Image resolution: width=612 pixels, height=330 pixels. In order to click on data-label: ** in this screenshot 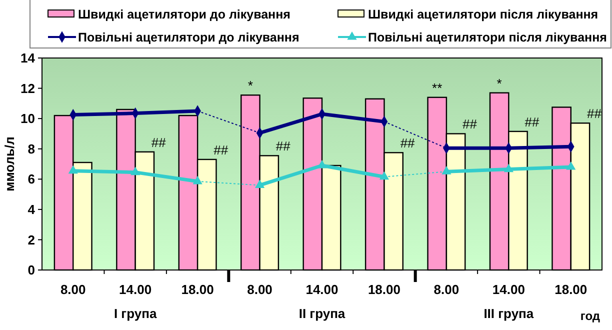, I will do `click(437, 88)`.